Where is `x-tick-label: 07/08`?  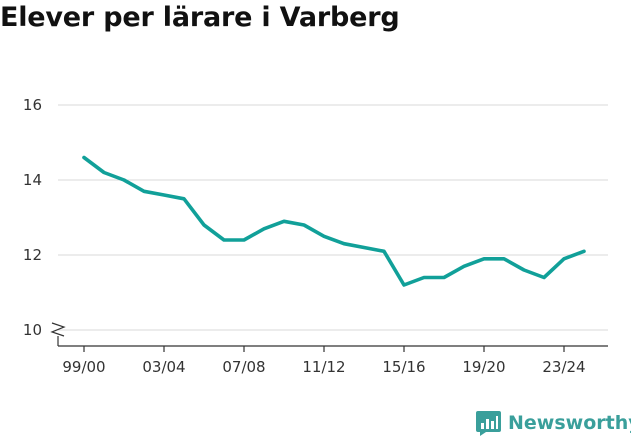
x-tick-label: 07/08 is located at coordinates (243, 367).